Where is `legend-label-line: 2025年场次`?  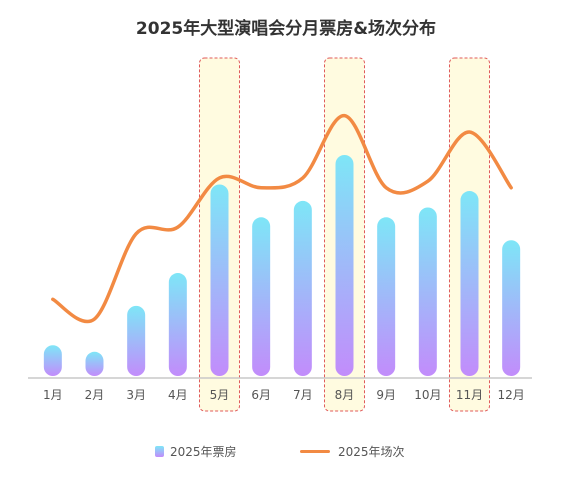 legend-label-line: 2025年场次 is located at coordinates (371, 452).